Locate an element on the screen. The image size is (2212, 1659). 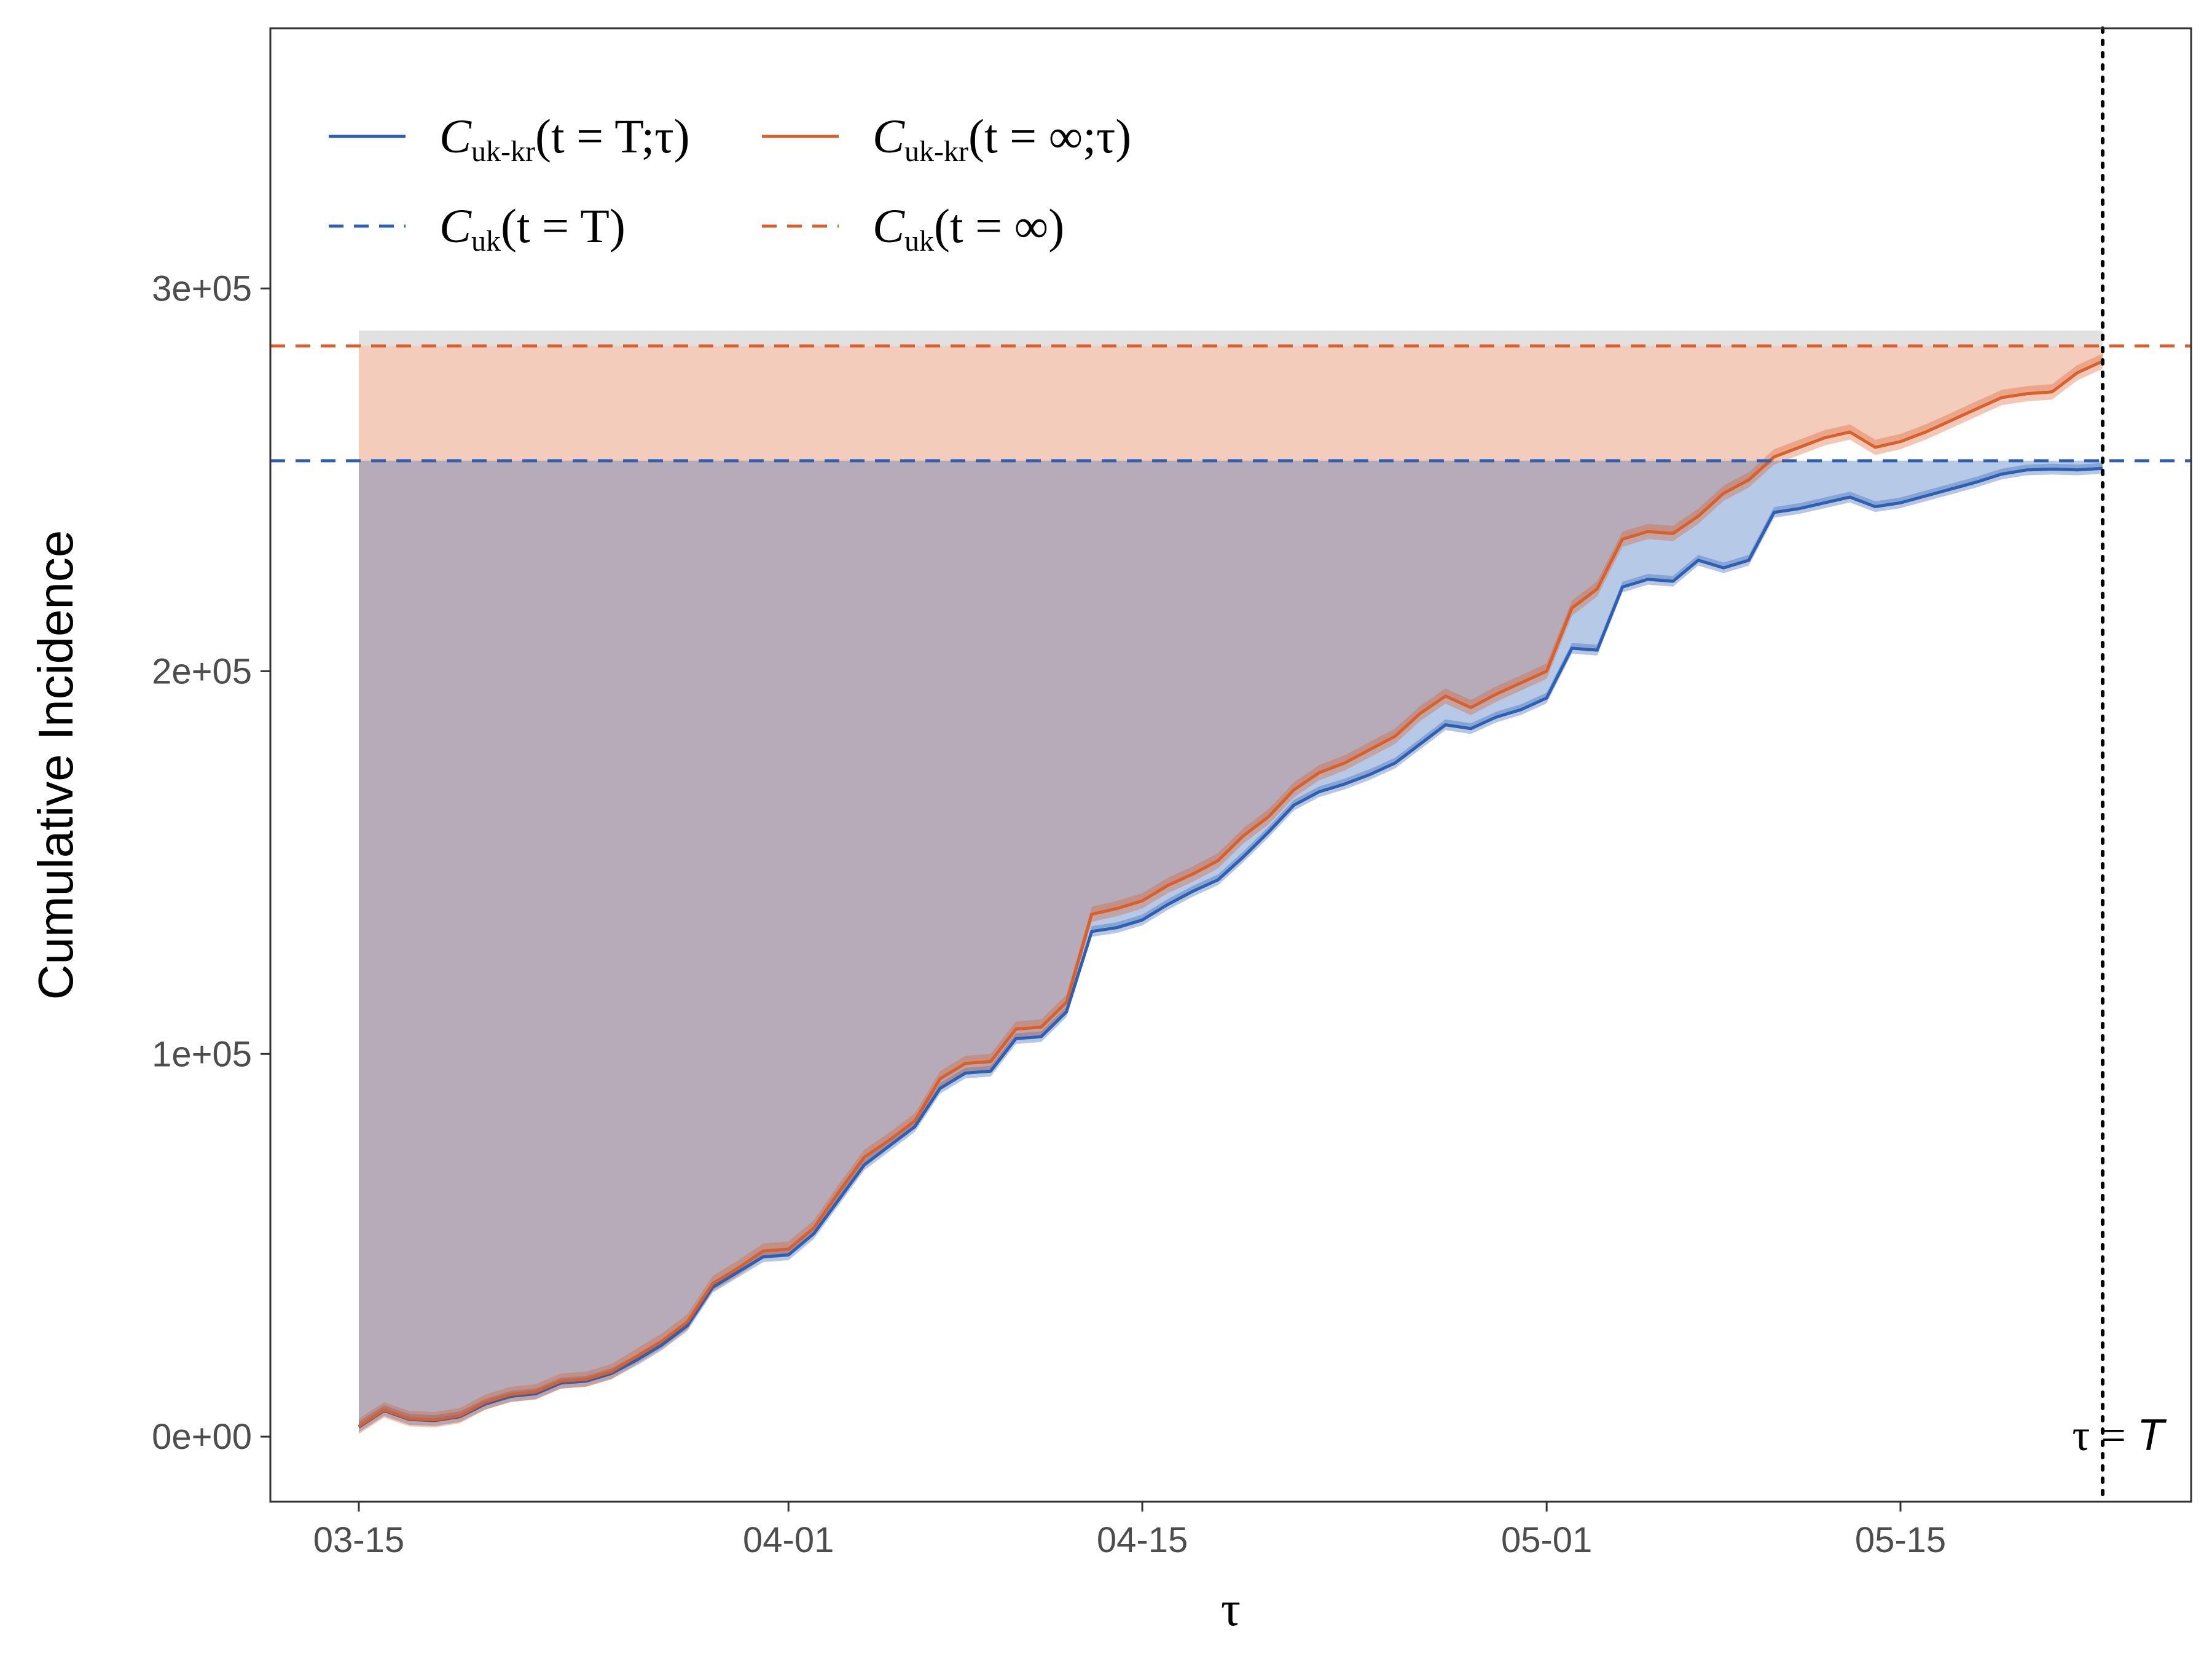
x-tick-label: 04-01 is located at coordinates (788, 1540).